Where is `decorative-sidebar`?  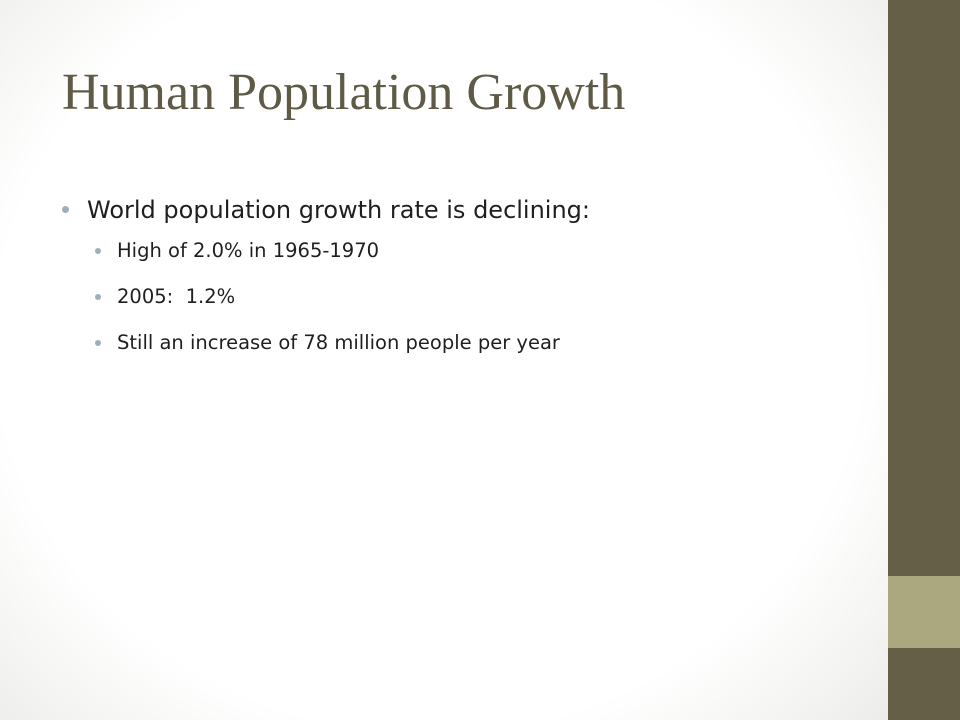
decorative-sidebar is located at coordinates (924, 360).